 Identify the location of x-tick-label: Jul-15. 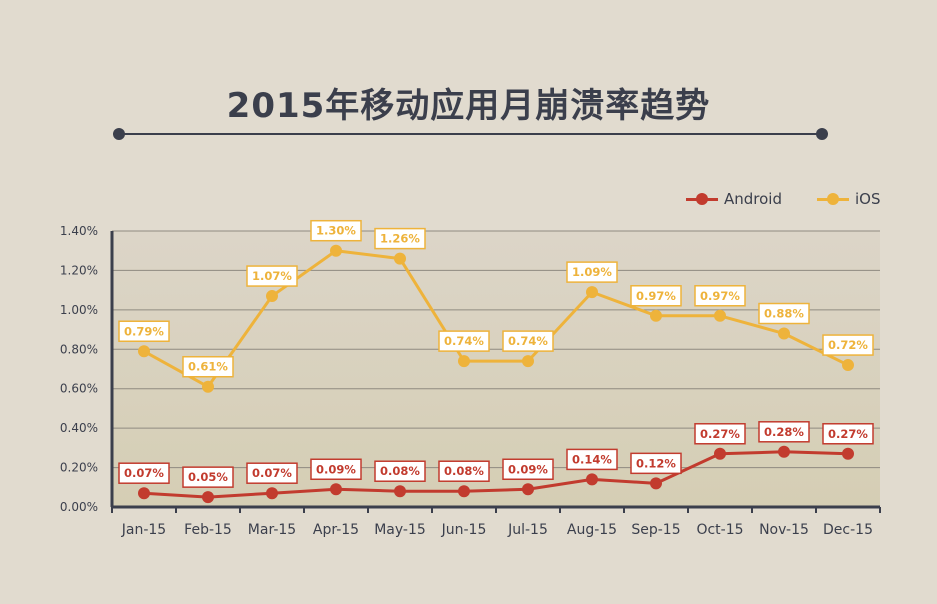
(527, 530).